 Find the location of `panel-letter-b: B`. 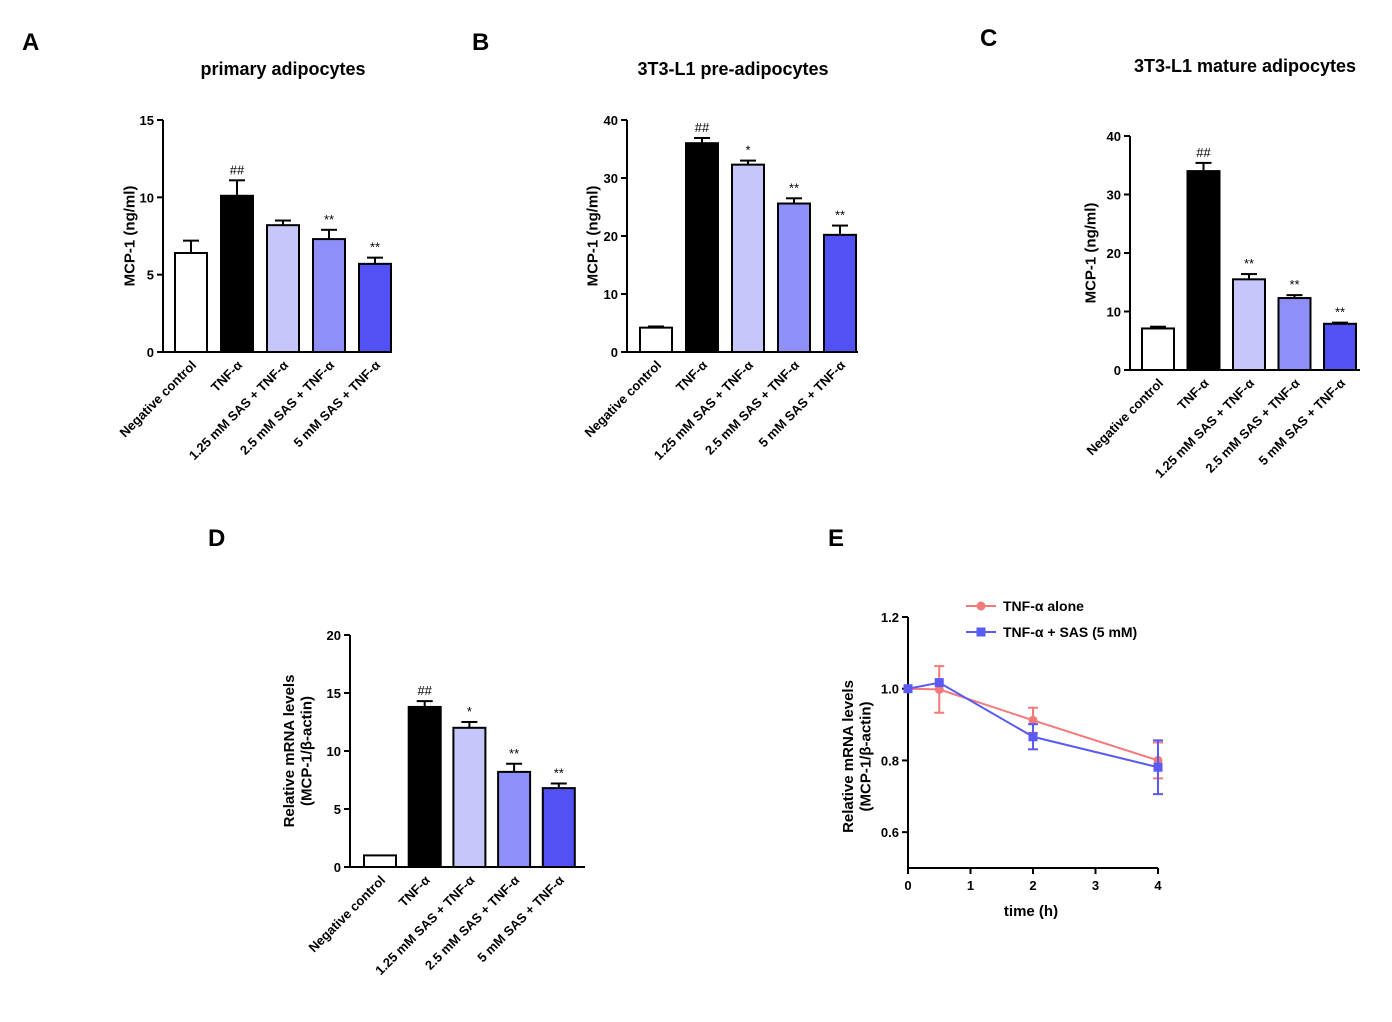

panel-letter-b: B is located at coordinates (480, 42).